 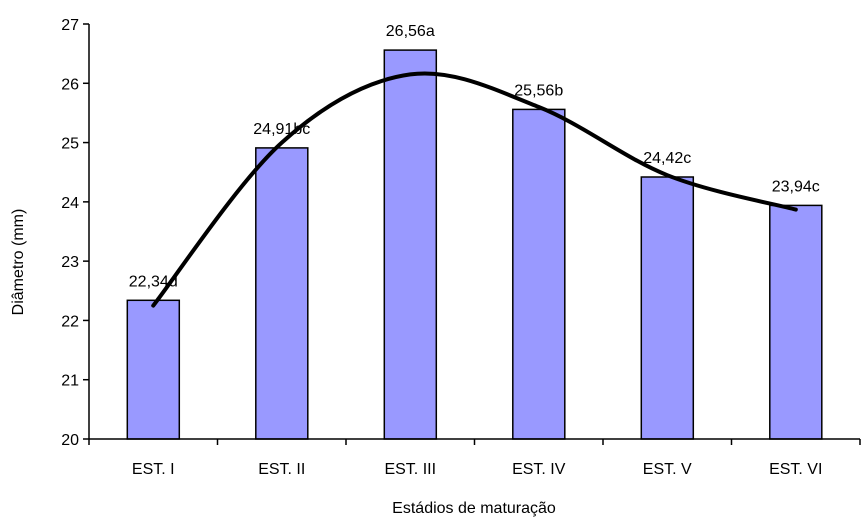 I want to click on data-label-1: 22,34d, so click(x=153, y=281).